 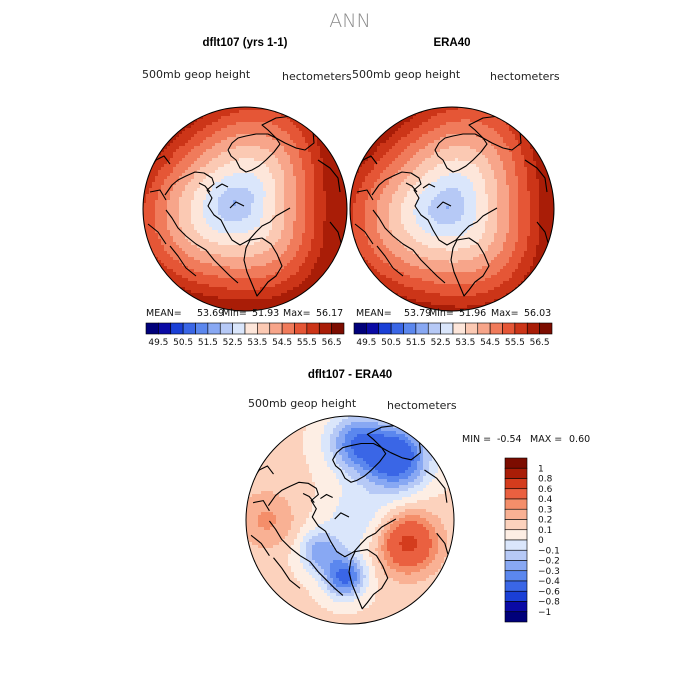 I want to click on panel-model-variable: 500mb geop height, so click(x=196, y=74).